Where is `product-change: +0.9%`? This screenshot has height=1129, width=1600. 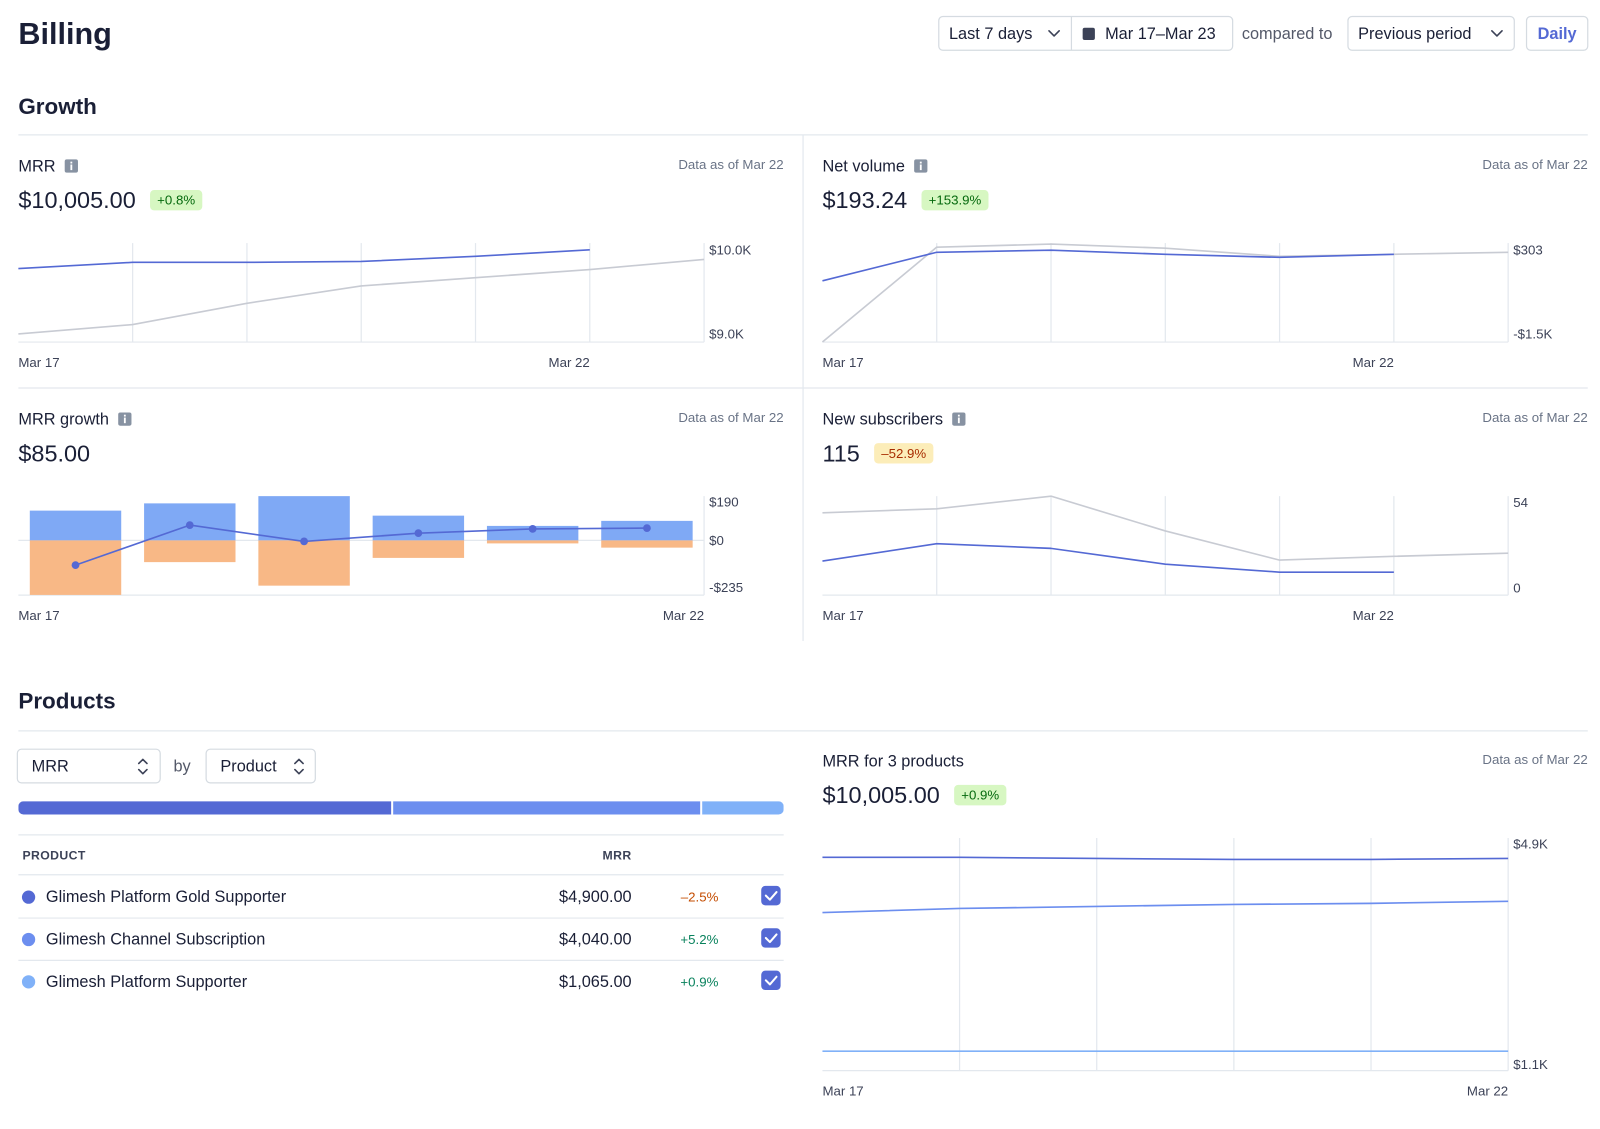 product-change: +0.9% is located at coordinates (699, 981).